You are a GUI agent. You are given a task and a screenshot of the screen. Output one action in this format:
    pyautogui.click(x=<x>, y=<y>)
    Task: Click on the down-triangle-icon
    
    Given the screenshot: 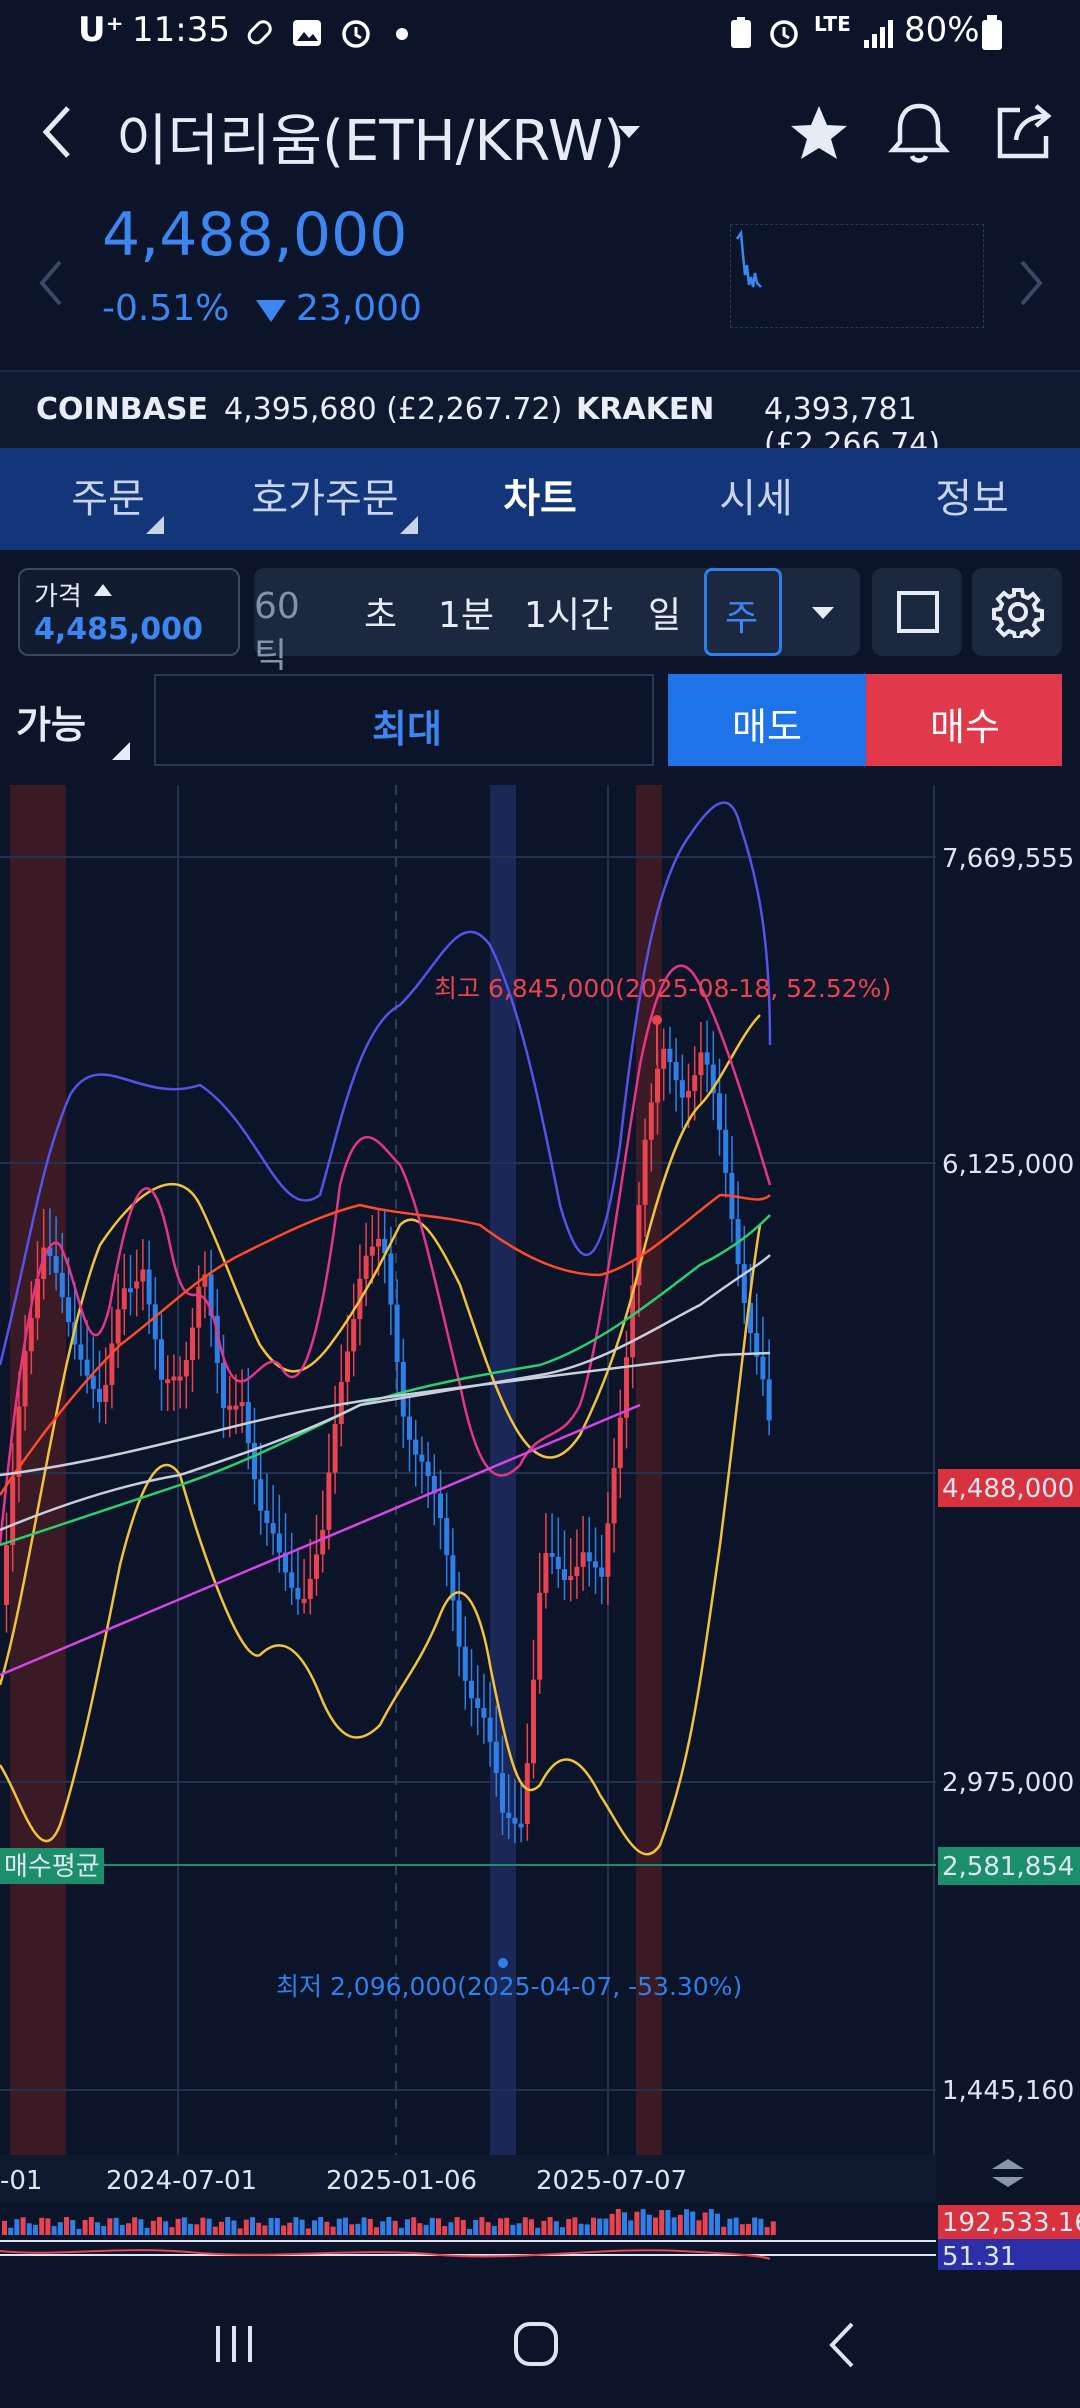 What is the action you would take?
    pyautogui.click(x=271, y=311)
    